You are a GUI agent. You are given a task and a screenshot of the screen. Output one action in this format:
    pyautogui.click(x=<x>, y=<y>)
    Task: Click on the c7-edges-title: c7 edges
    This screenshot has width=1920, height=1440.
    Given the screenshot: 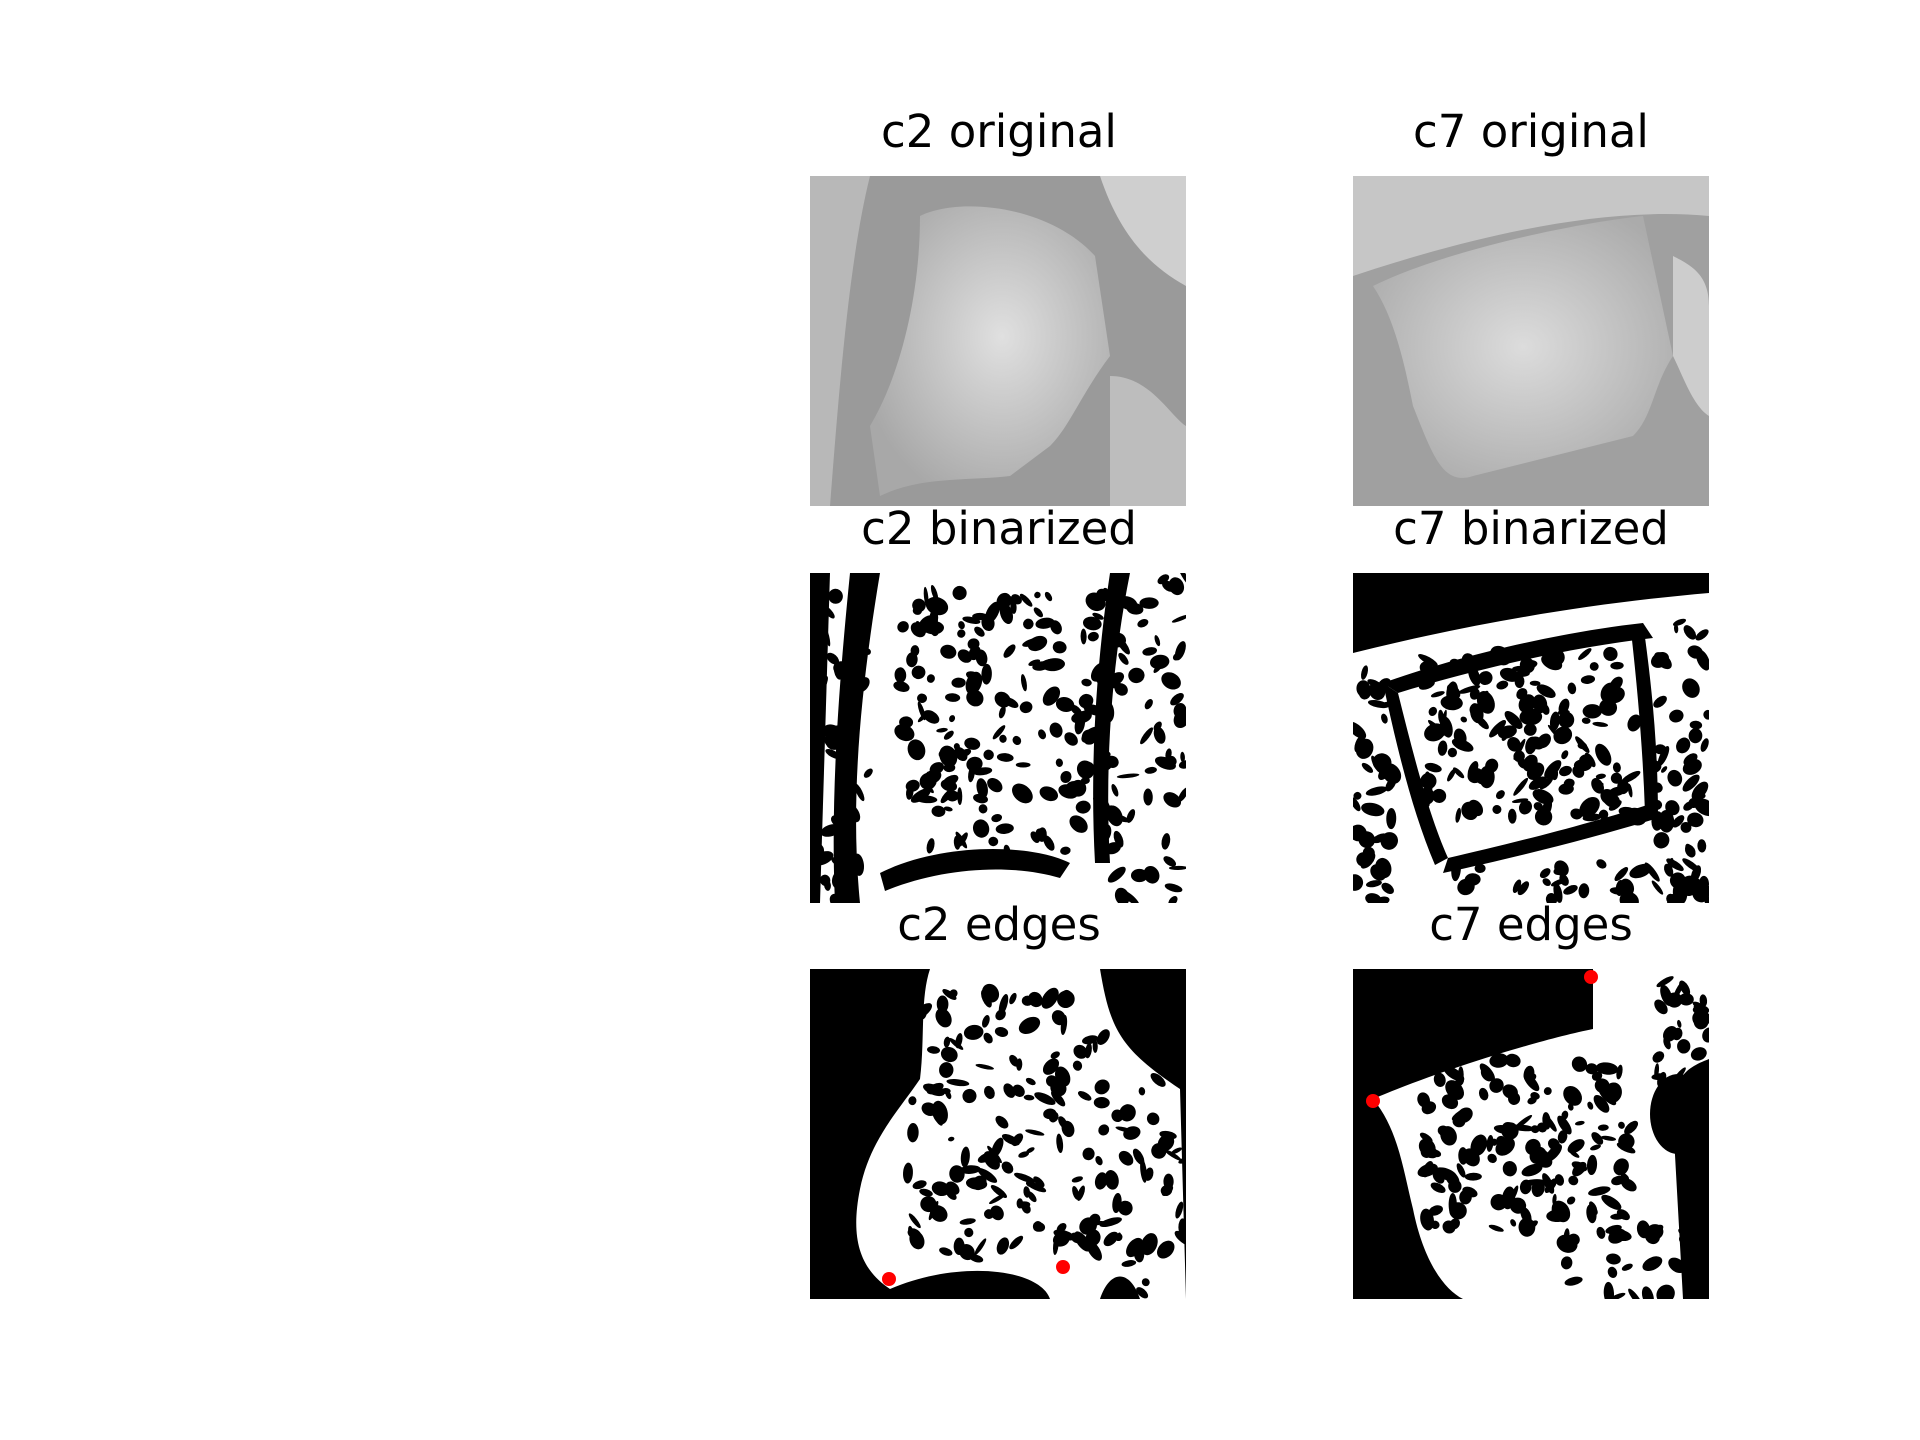 What is the action you would take?
    pyautogui.click(x=1531, y=924)
    